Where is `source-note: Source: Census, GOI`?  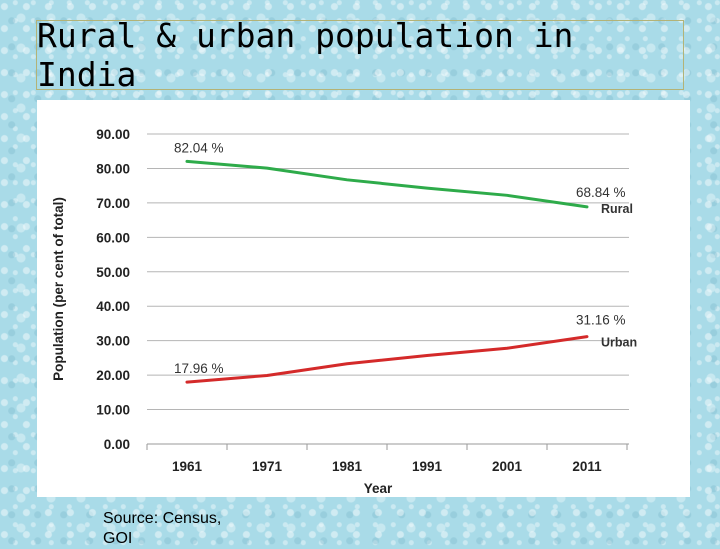 source-note: Source: Census, GOI is located at coordinates (178, 529).